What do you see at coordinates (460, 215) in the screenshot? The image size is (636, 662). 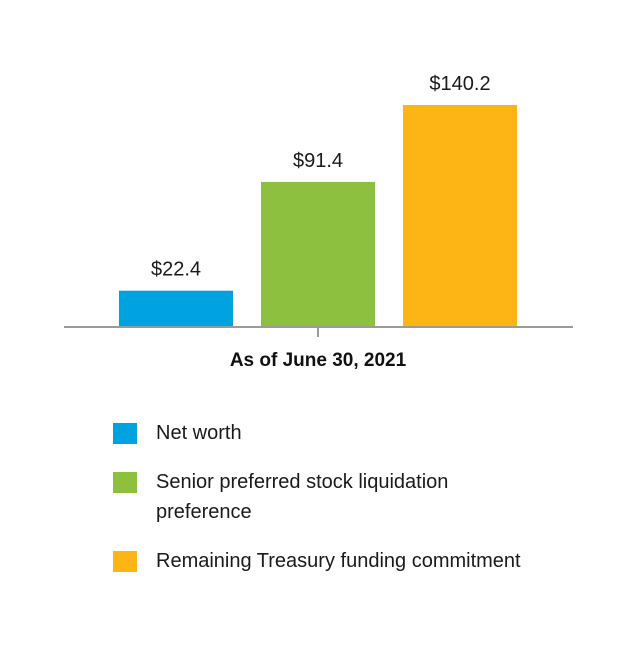 I see `bar-remaining-treasury-funding-commitment` at bounding box center [460, 215].